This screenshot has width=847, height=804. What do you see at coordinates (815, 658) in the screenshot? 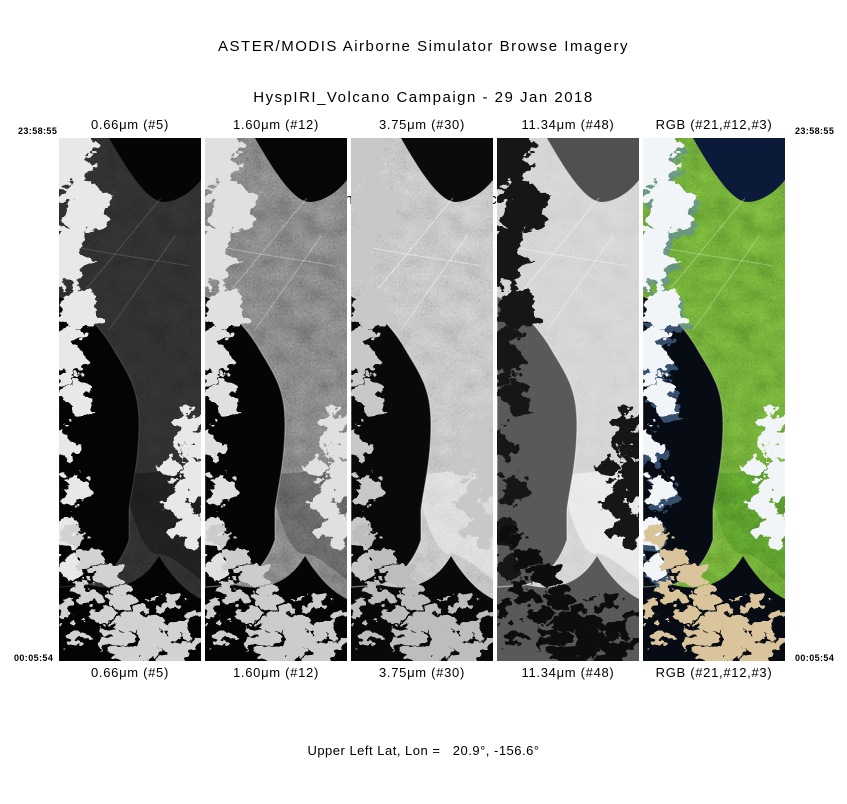
I see `timestamp-bottom-right: 00:05:54` at bounding box center [815, 658].